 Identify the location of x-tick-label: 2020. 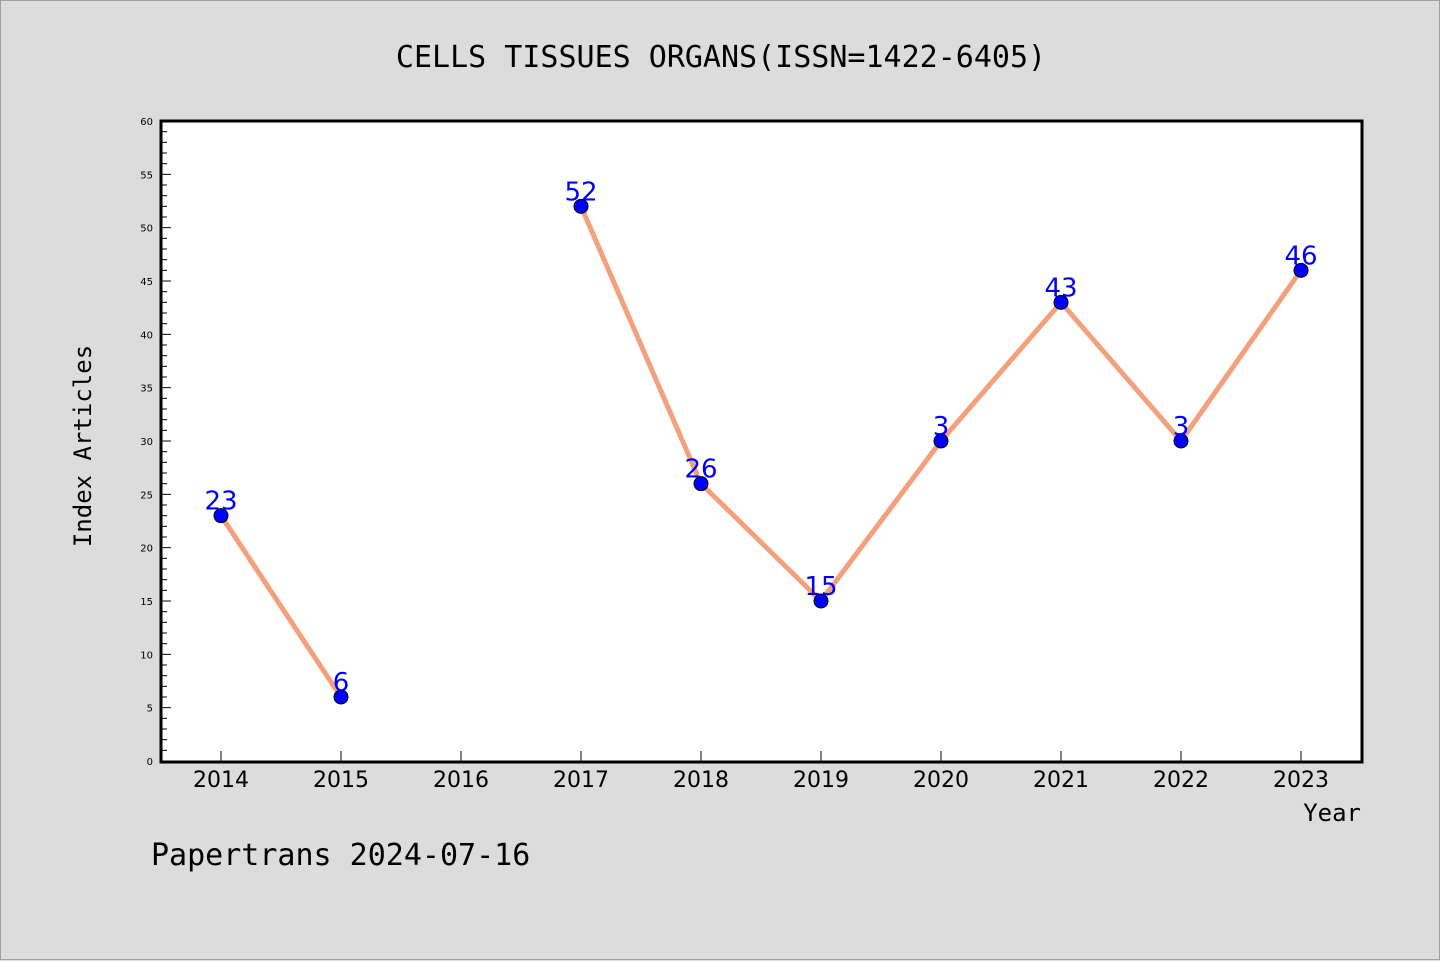
(941, 780).